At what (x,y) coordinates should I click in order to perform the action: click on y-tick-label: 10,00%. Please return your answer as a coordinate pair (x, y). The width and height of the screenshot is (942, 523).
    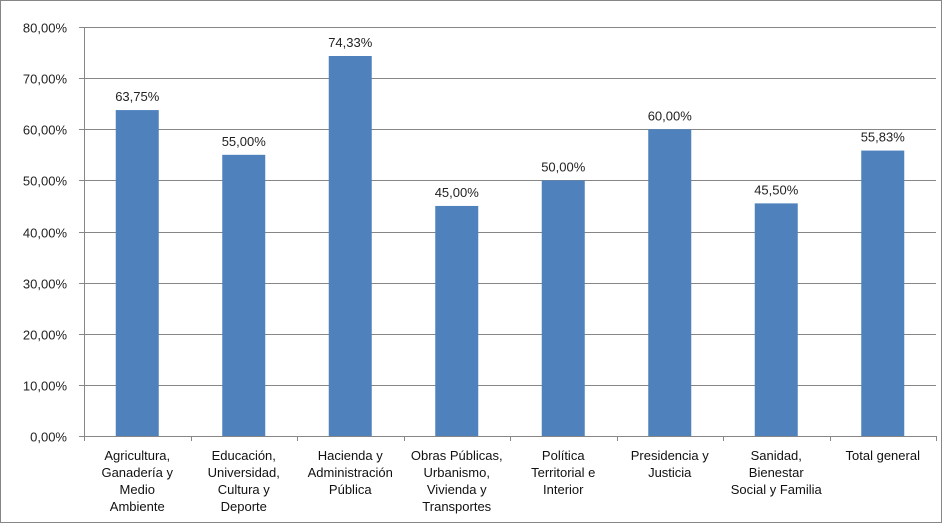
    Looking at the image, I should click on (45, 386).